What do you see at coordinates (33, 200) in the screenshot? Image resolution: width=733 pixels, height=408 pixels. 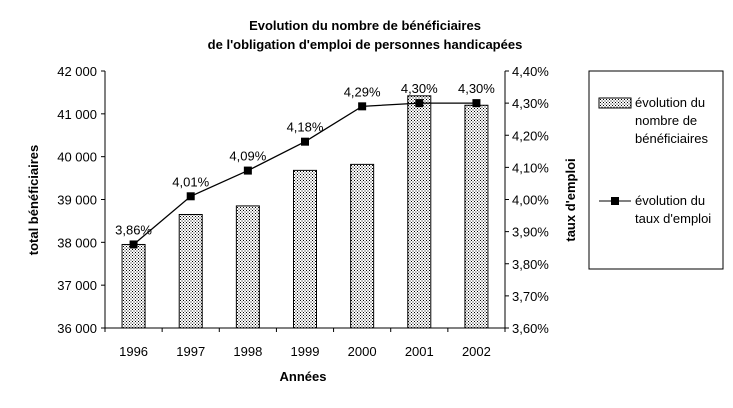 I see `y-axis-title-left: total bénéficiaires` at bounding box center [33, 200].